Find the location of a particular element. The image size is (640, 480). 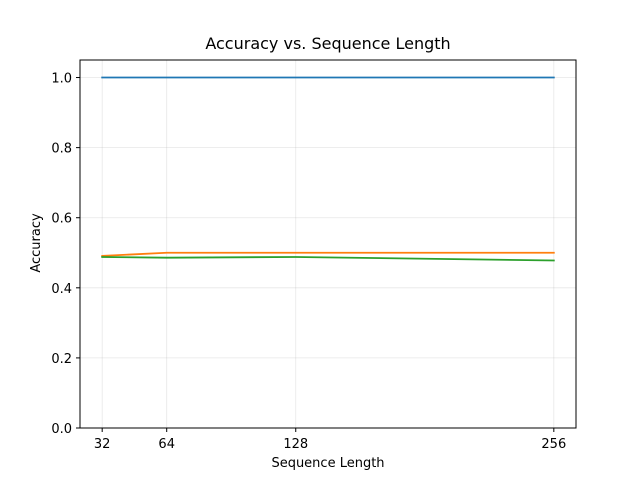

chart-title: Accuracy vs. Sequence Length is located at coordinates (327, 43).